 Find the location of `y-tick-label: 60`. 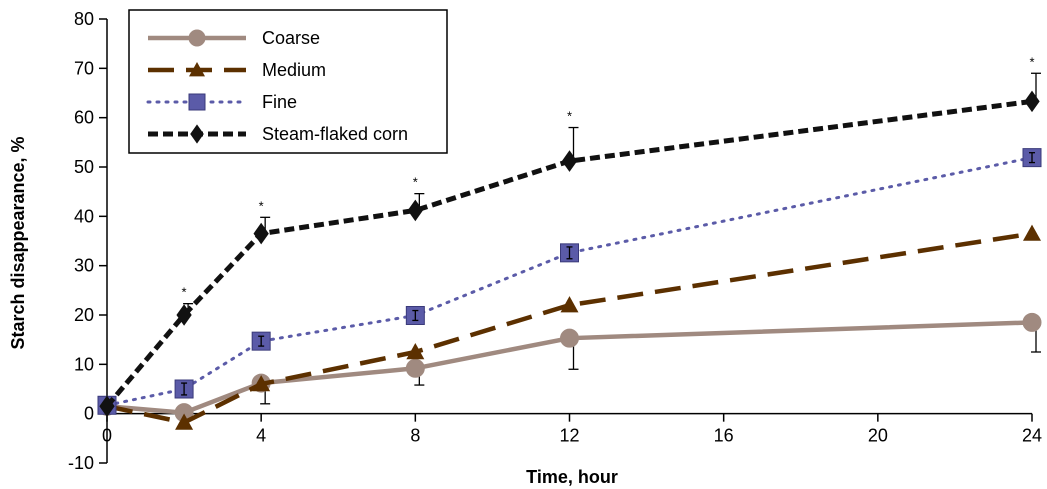

y-tick-label: 60 is located at coordinates (84, 118).